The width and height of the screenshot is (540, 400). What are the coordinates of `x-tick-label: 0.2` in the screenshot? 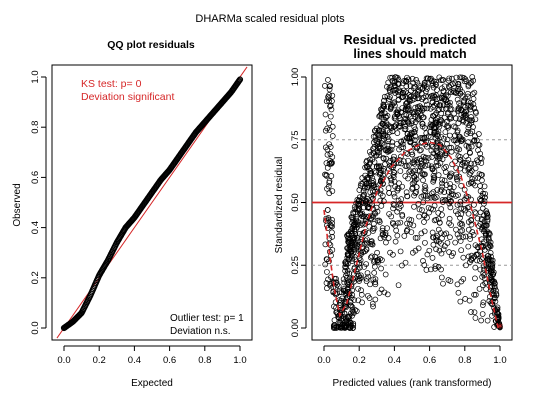 It's located at (359, 360).